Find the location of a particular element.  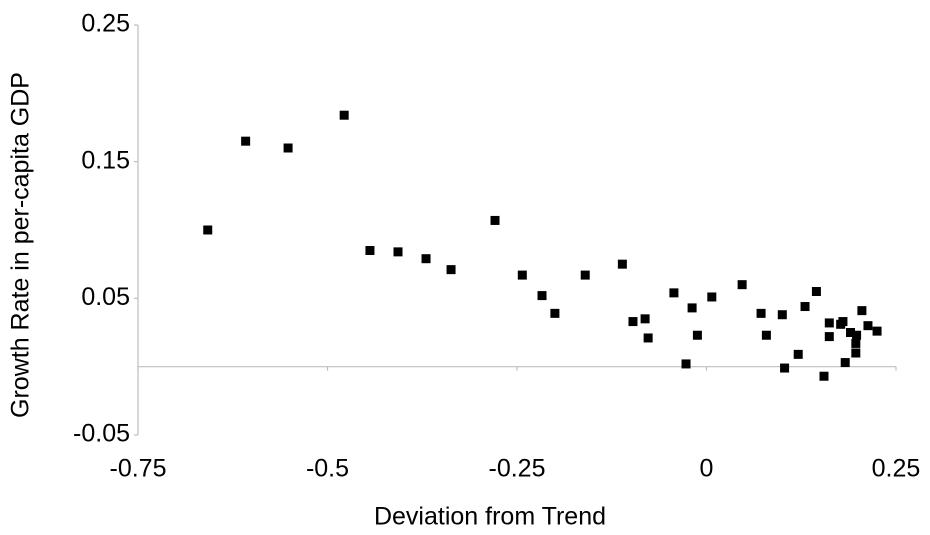

y-tick-label: 0.15 is located at coordinates (105, 160).